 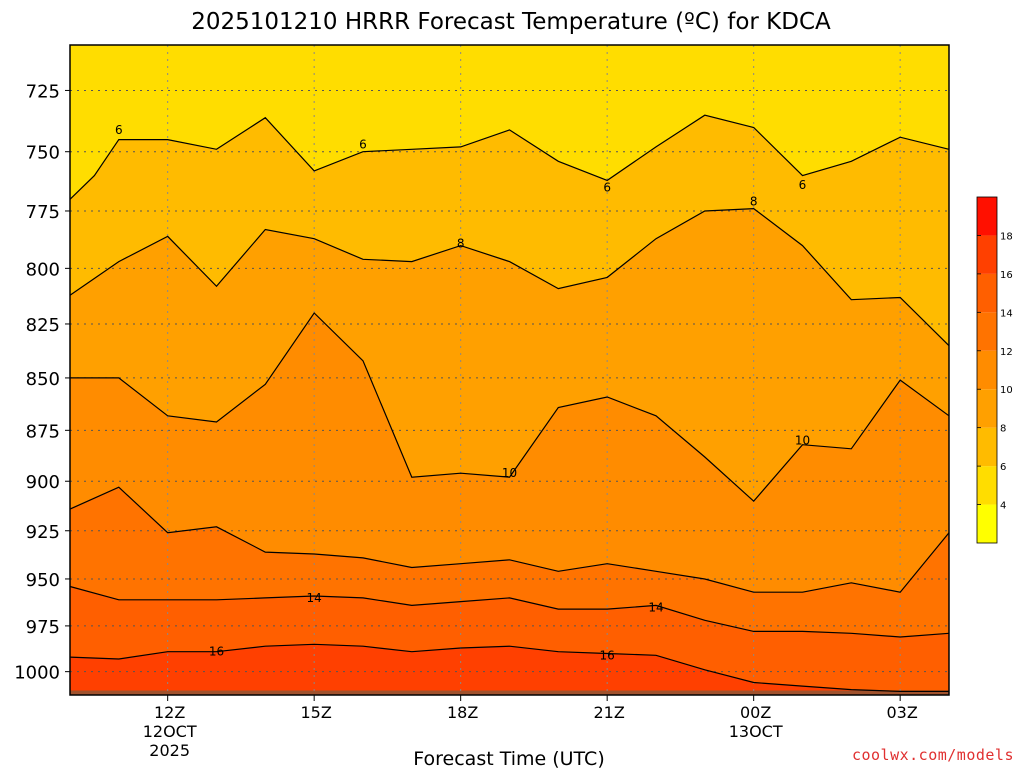 I want to click on x-tick-label: 2025, so click(x=169, y=750).